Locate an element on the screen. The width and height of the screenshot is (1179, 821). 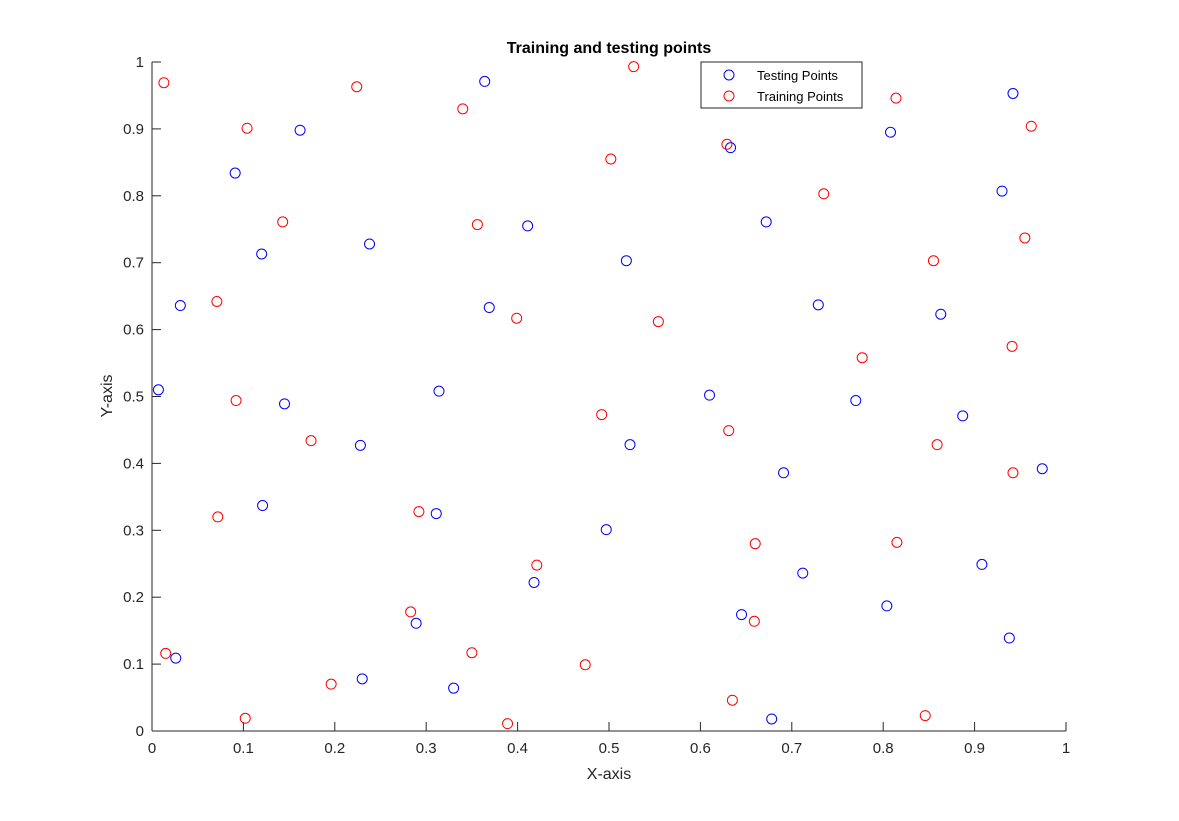
y-tick-label: 0.9 is located at coordinates (133, 129).